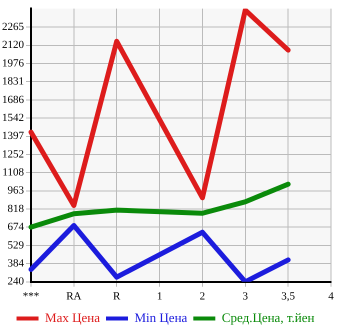  I want to click on y-tick-label: 1831, so click(13, 82).